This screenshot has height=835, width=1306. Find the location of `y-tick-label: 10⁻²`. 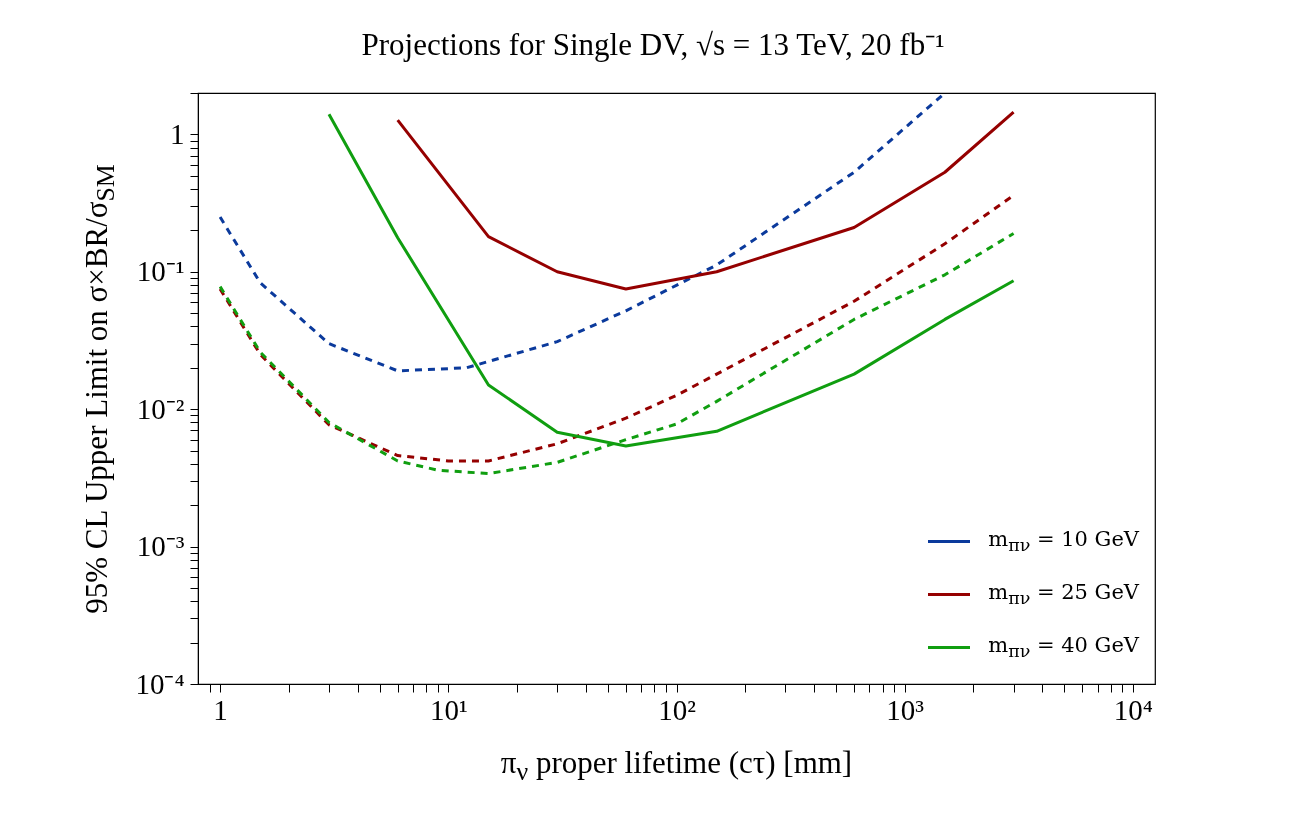

y-tick-label: 10⁻² is located at coordinates (160, 408).